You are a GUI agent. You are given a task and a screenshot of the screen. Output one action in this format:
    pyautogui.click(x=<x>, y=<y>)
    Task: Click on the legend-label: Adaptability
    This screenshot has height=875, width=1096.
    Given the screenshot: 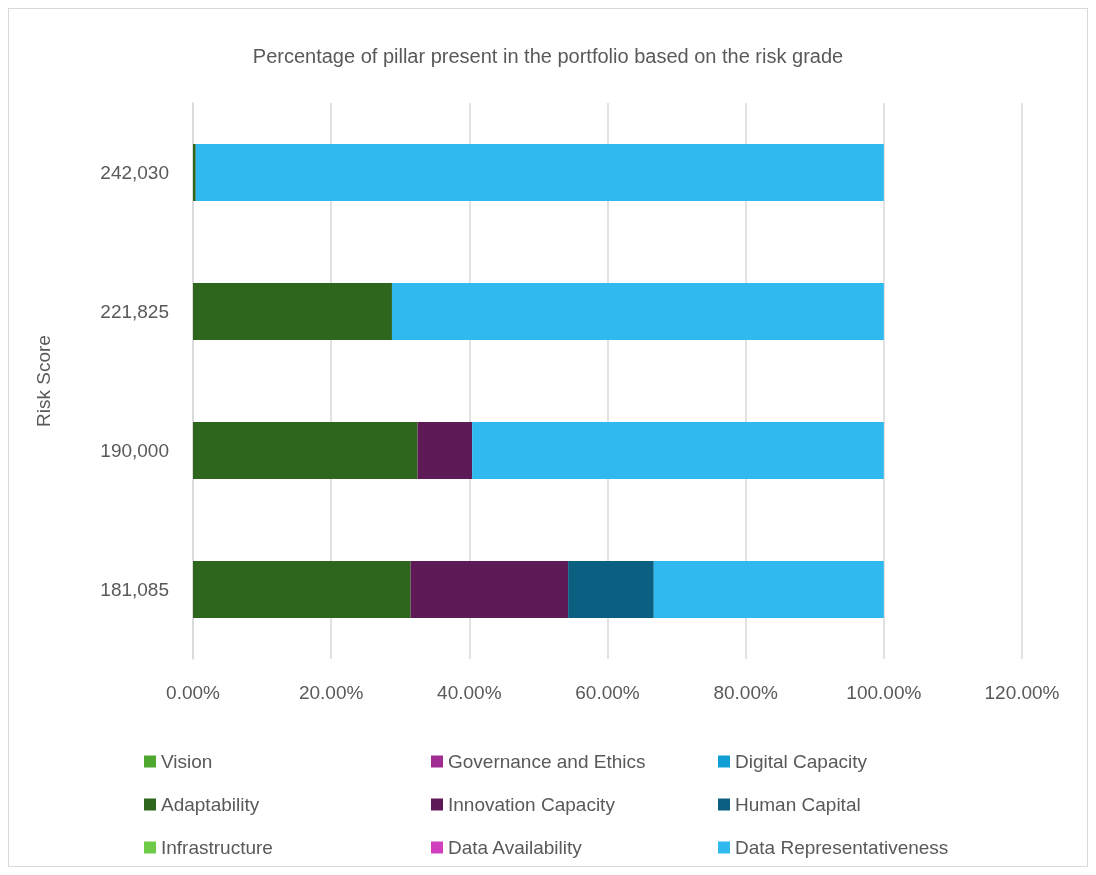 What is the action you would take?
    pyautogui.click(x=210, y=804)
    